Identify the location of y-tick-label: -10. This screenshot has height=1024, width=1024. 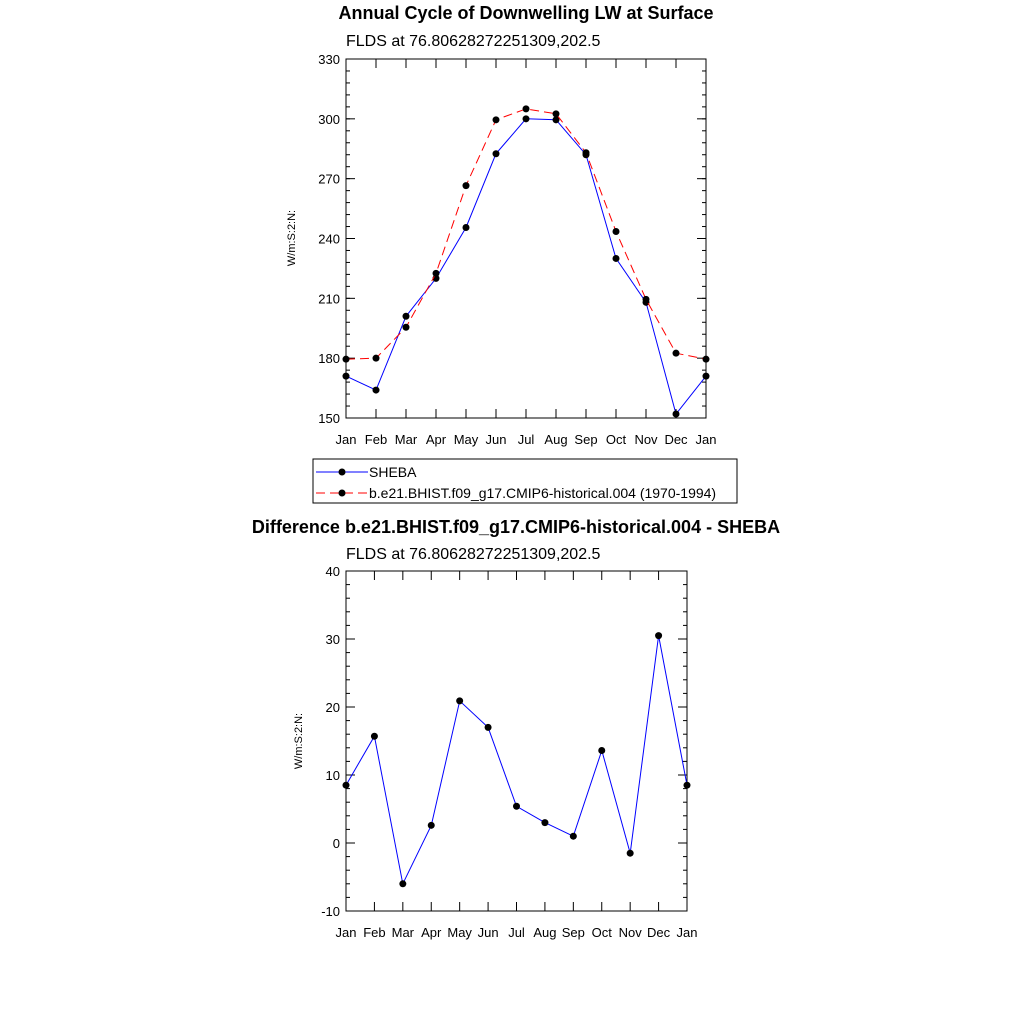
(330, 911).